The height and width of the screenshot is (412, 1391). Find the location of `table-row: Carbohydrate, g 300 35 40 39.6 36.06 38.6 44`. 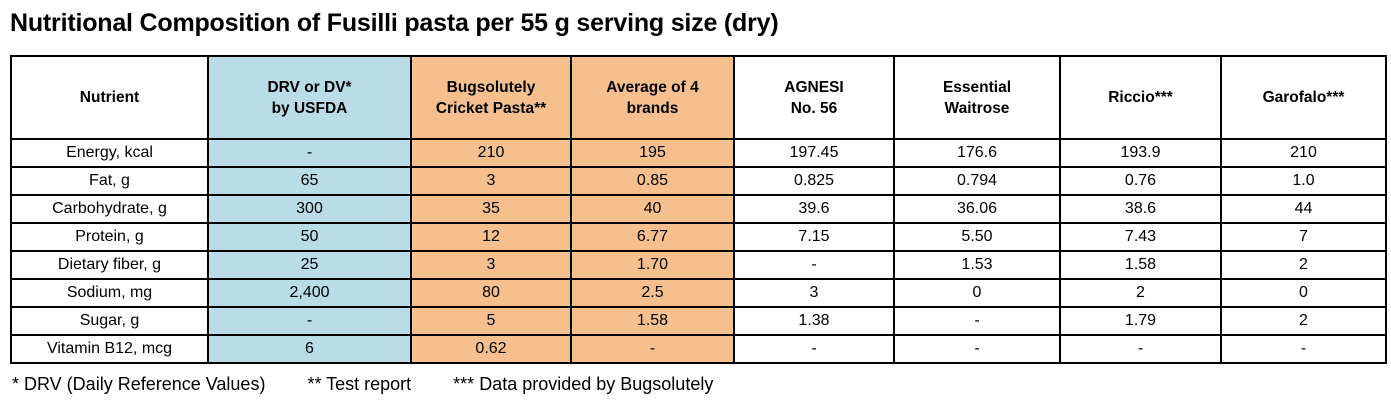

table-row: Carbohydrate, g 300 35 40 39.6 36.06 38.6 44 is located at coordinates (698, 209).